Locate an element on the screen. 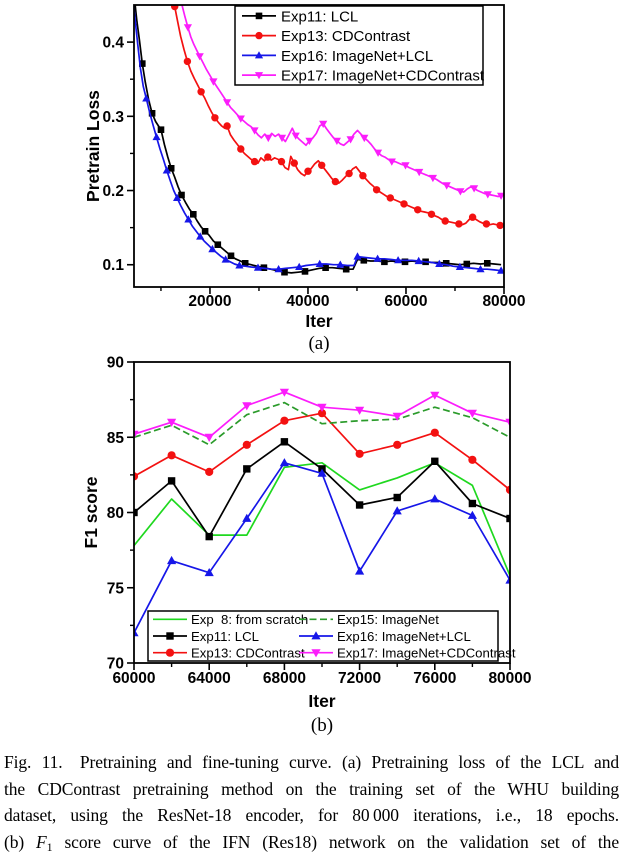 This screenshot has width=624, height=866. x-axis-title: Iter is located at coordinates (318, 321).